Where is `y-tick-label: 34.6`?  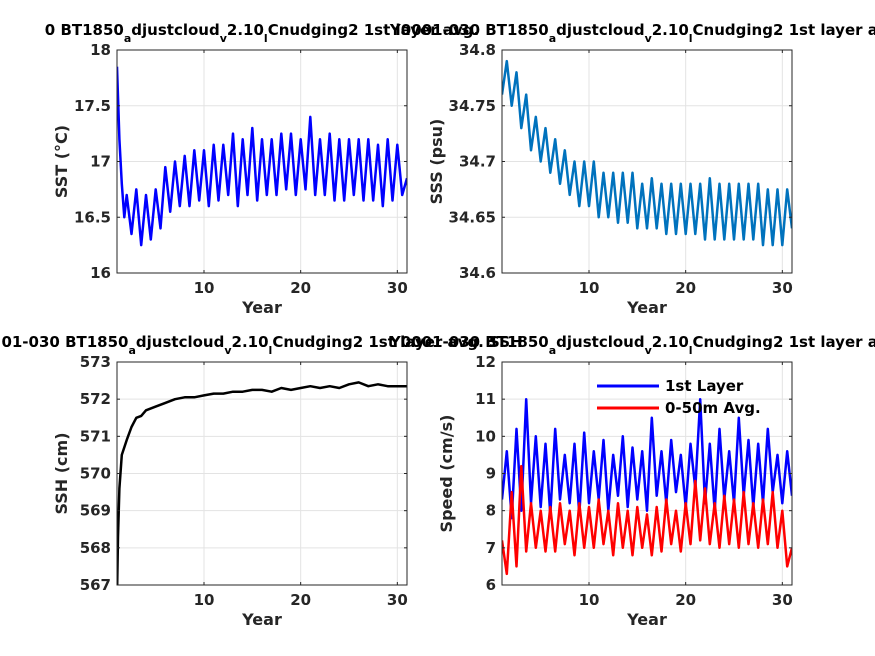 y-tick-label: 34.6 is located at coordinates (477, 273).